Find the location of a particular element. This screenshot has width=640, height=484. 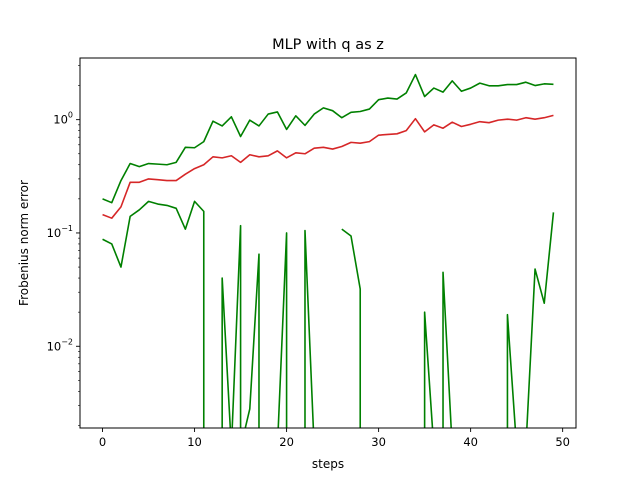

x-axis: 0 10 20 30 40 50 is located at coordinates (334, 438).